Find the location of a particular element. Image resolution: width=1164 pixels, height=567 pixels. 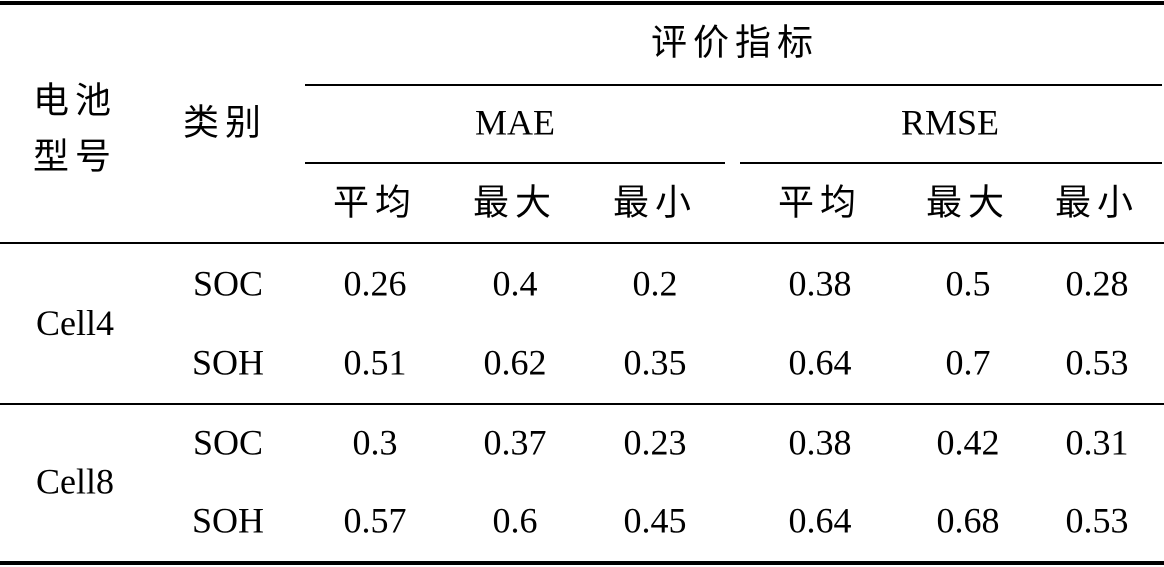

cell-value: 0.2 is located at coordinates (655, 283).